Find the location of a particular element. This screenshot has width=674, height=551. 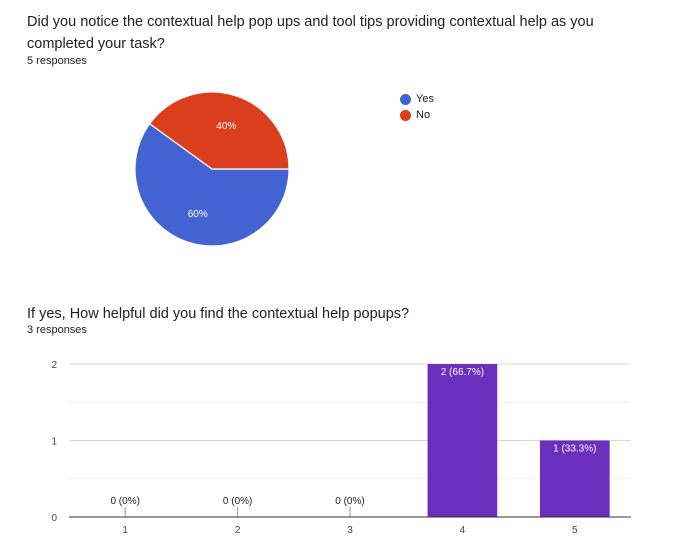

pie-label-yes: 60% is located at coordinates (198, 214).